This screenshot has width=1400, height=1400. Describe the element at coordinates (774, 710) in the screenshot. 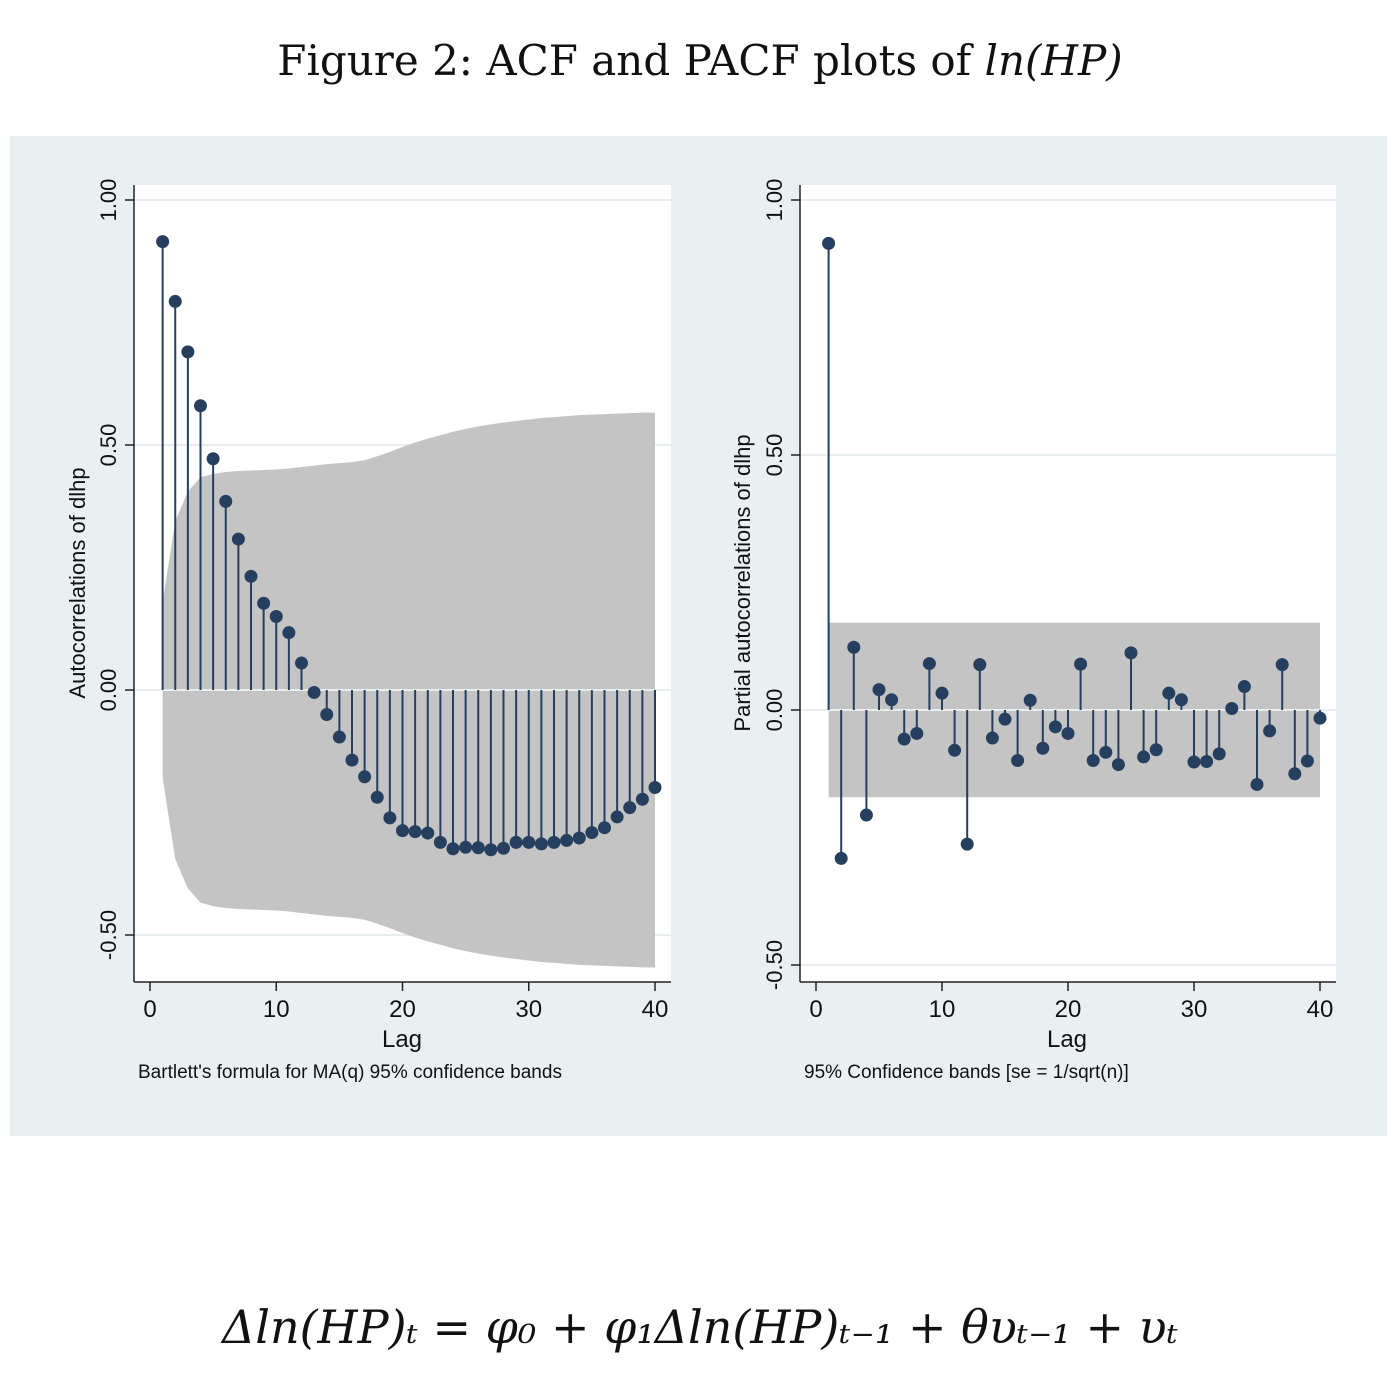

I see `pacf-y-tick-label-1: 0.00` at that location.